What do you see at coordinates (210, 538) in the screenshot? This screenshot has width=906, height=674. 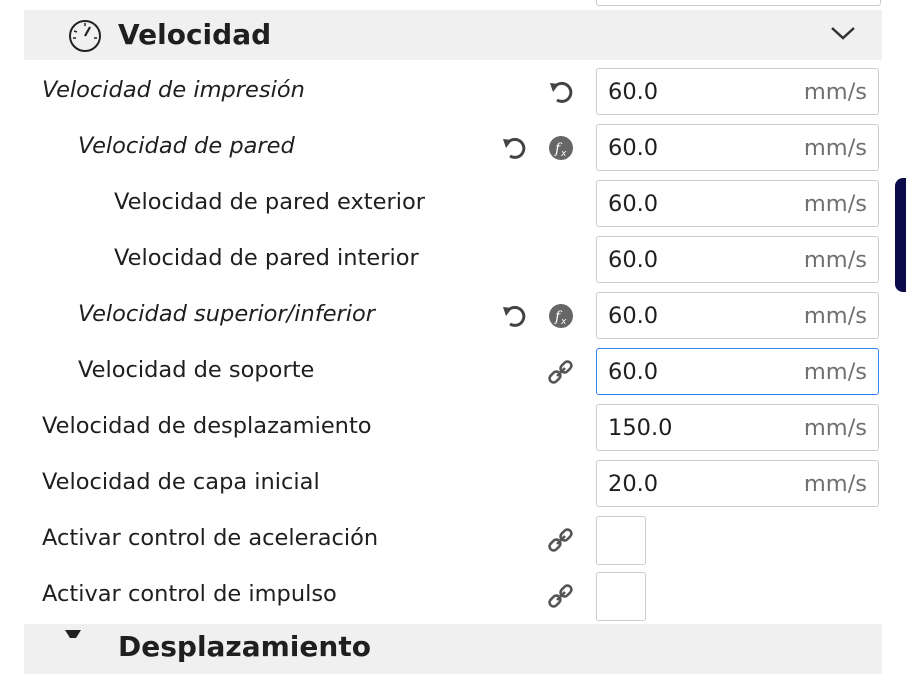 I see `setting-label: Activar control de aceleración` at bounding box center [210, 538].